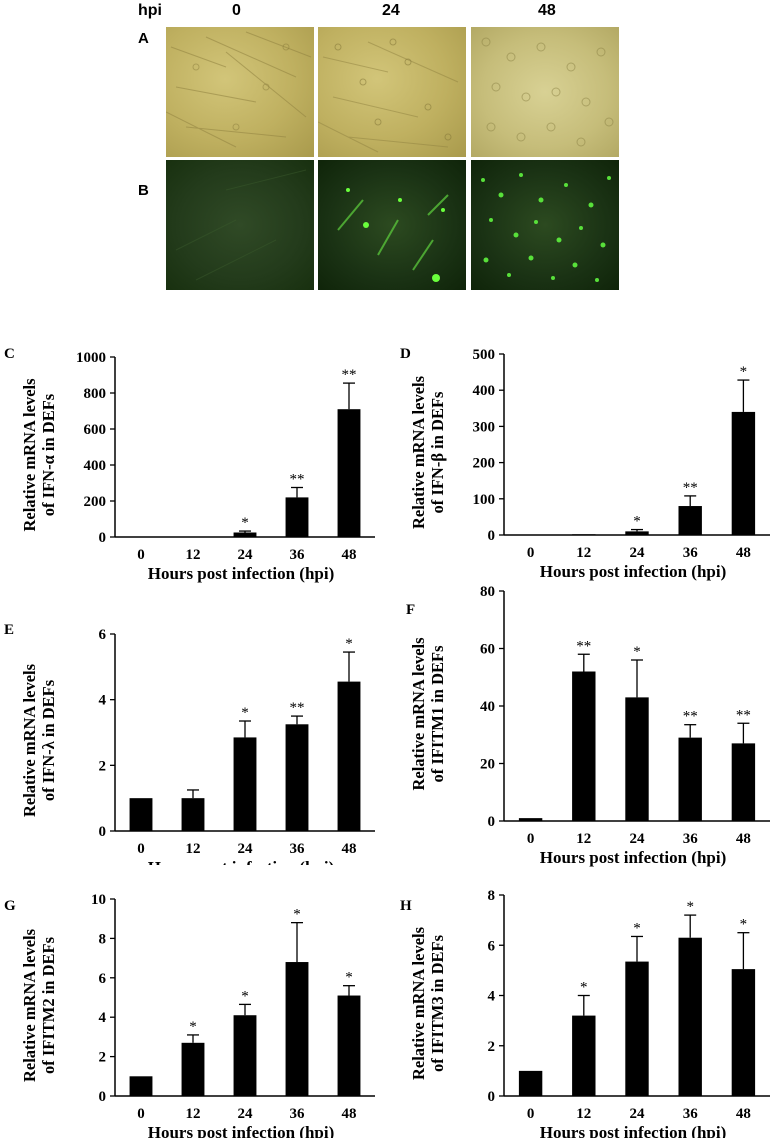 This screenshot has width=776, height=1138. What do you see at coordinates (48, 454) in the screenshot?
I see `y-axis-title-line: of IFN-α in DEFs` at bounding box center [48, 454].